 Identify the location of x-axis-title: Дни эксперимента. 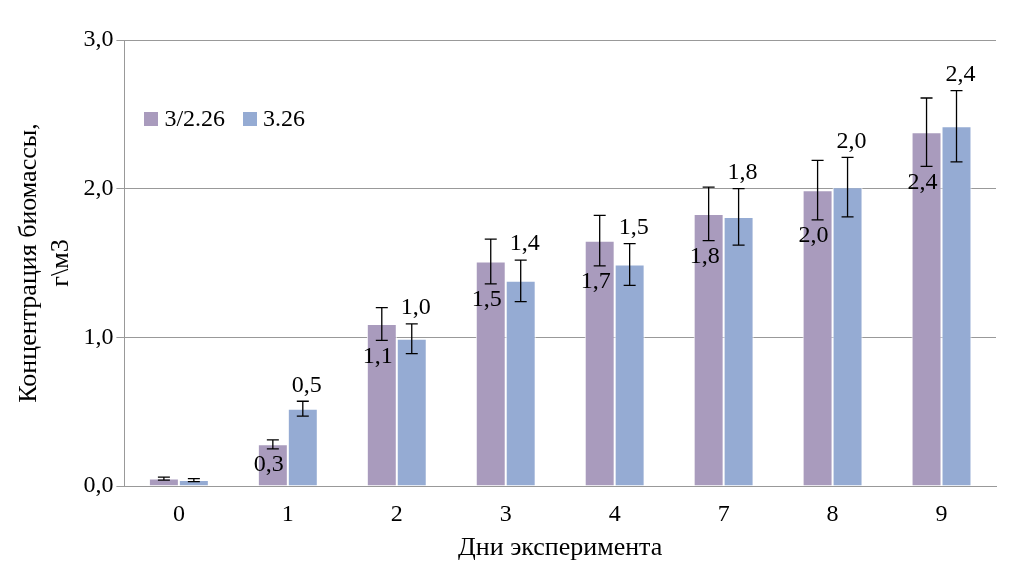
(560, 547).